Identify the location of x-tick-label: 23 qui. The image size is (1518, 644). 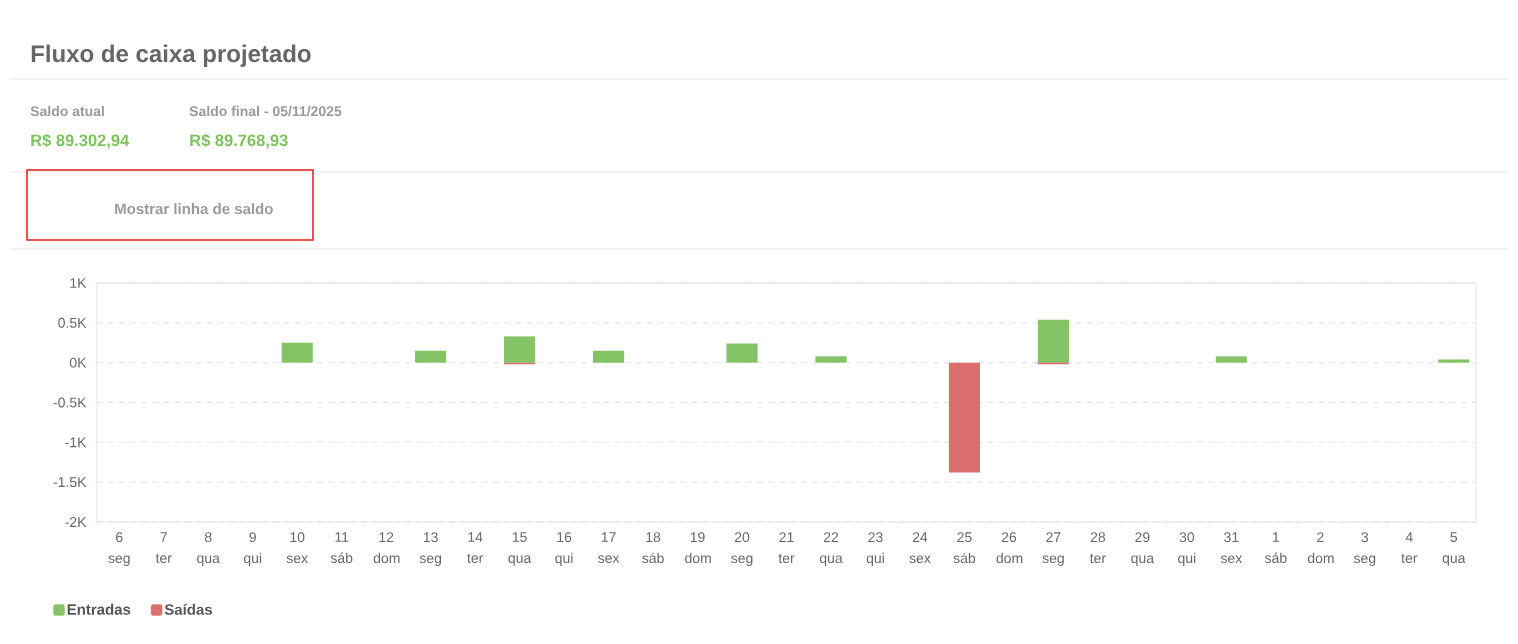
(875, 549).